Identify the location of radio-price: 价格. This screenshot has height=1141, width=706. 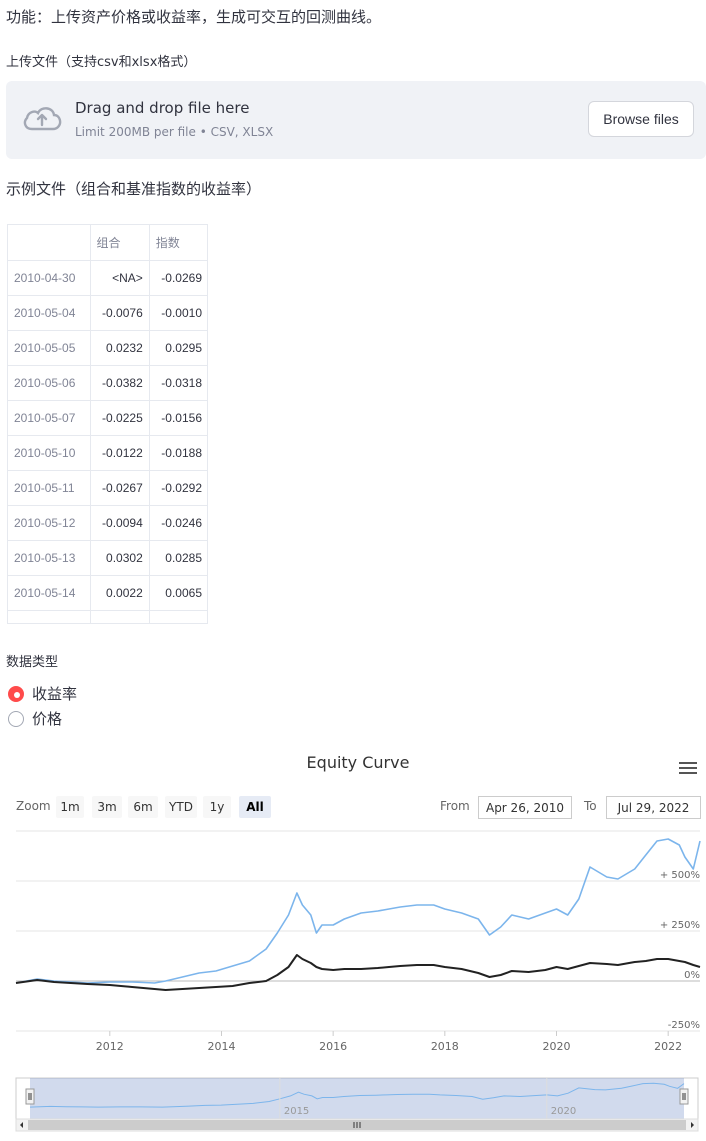
(35, 718).